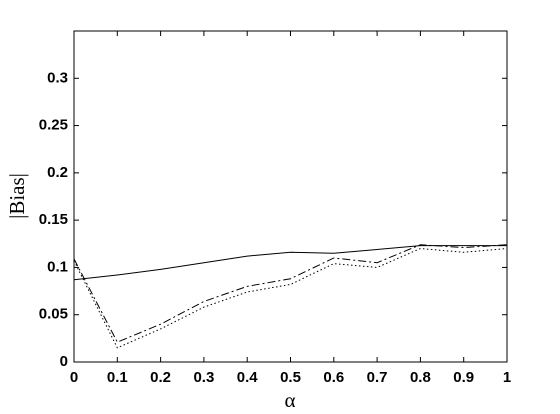 This screenshot has height=414, width=560. I want to click on x-tick-label: 0.6, so click(333, 377).